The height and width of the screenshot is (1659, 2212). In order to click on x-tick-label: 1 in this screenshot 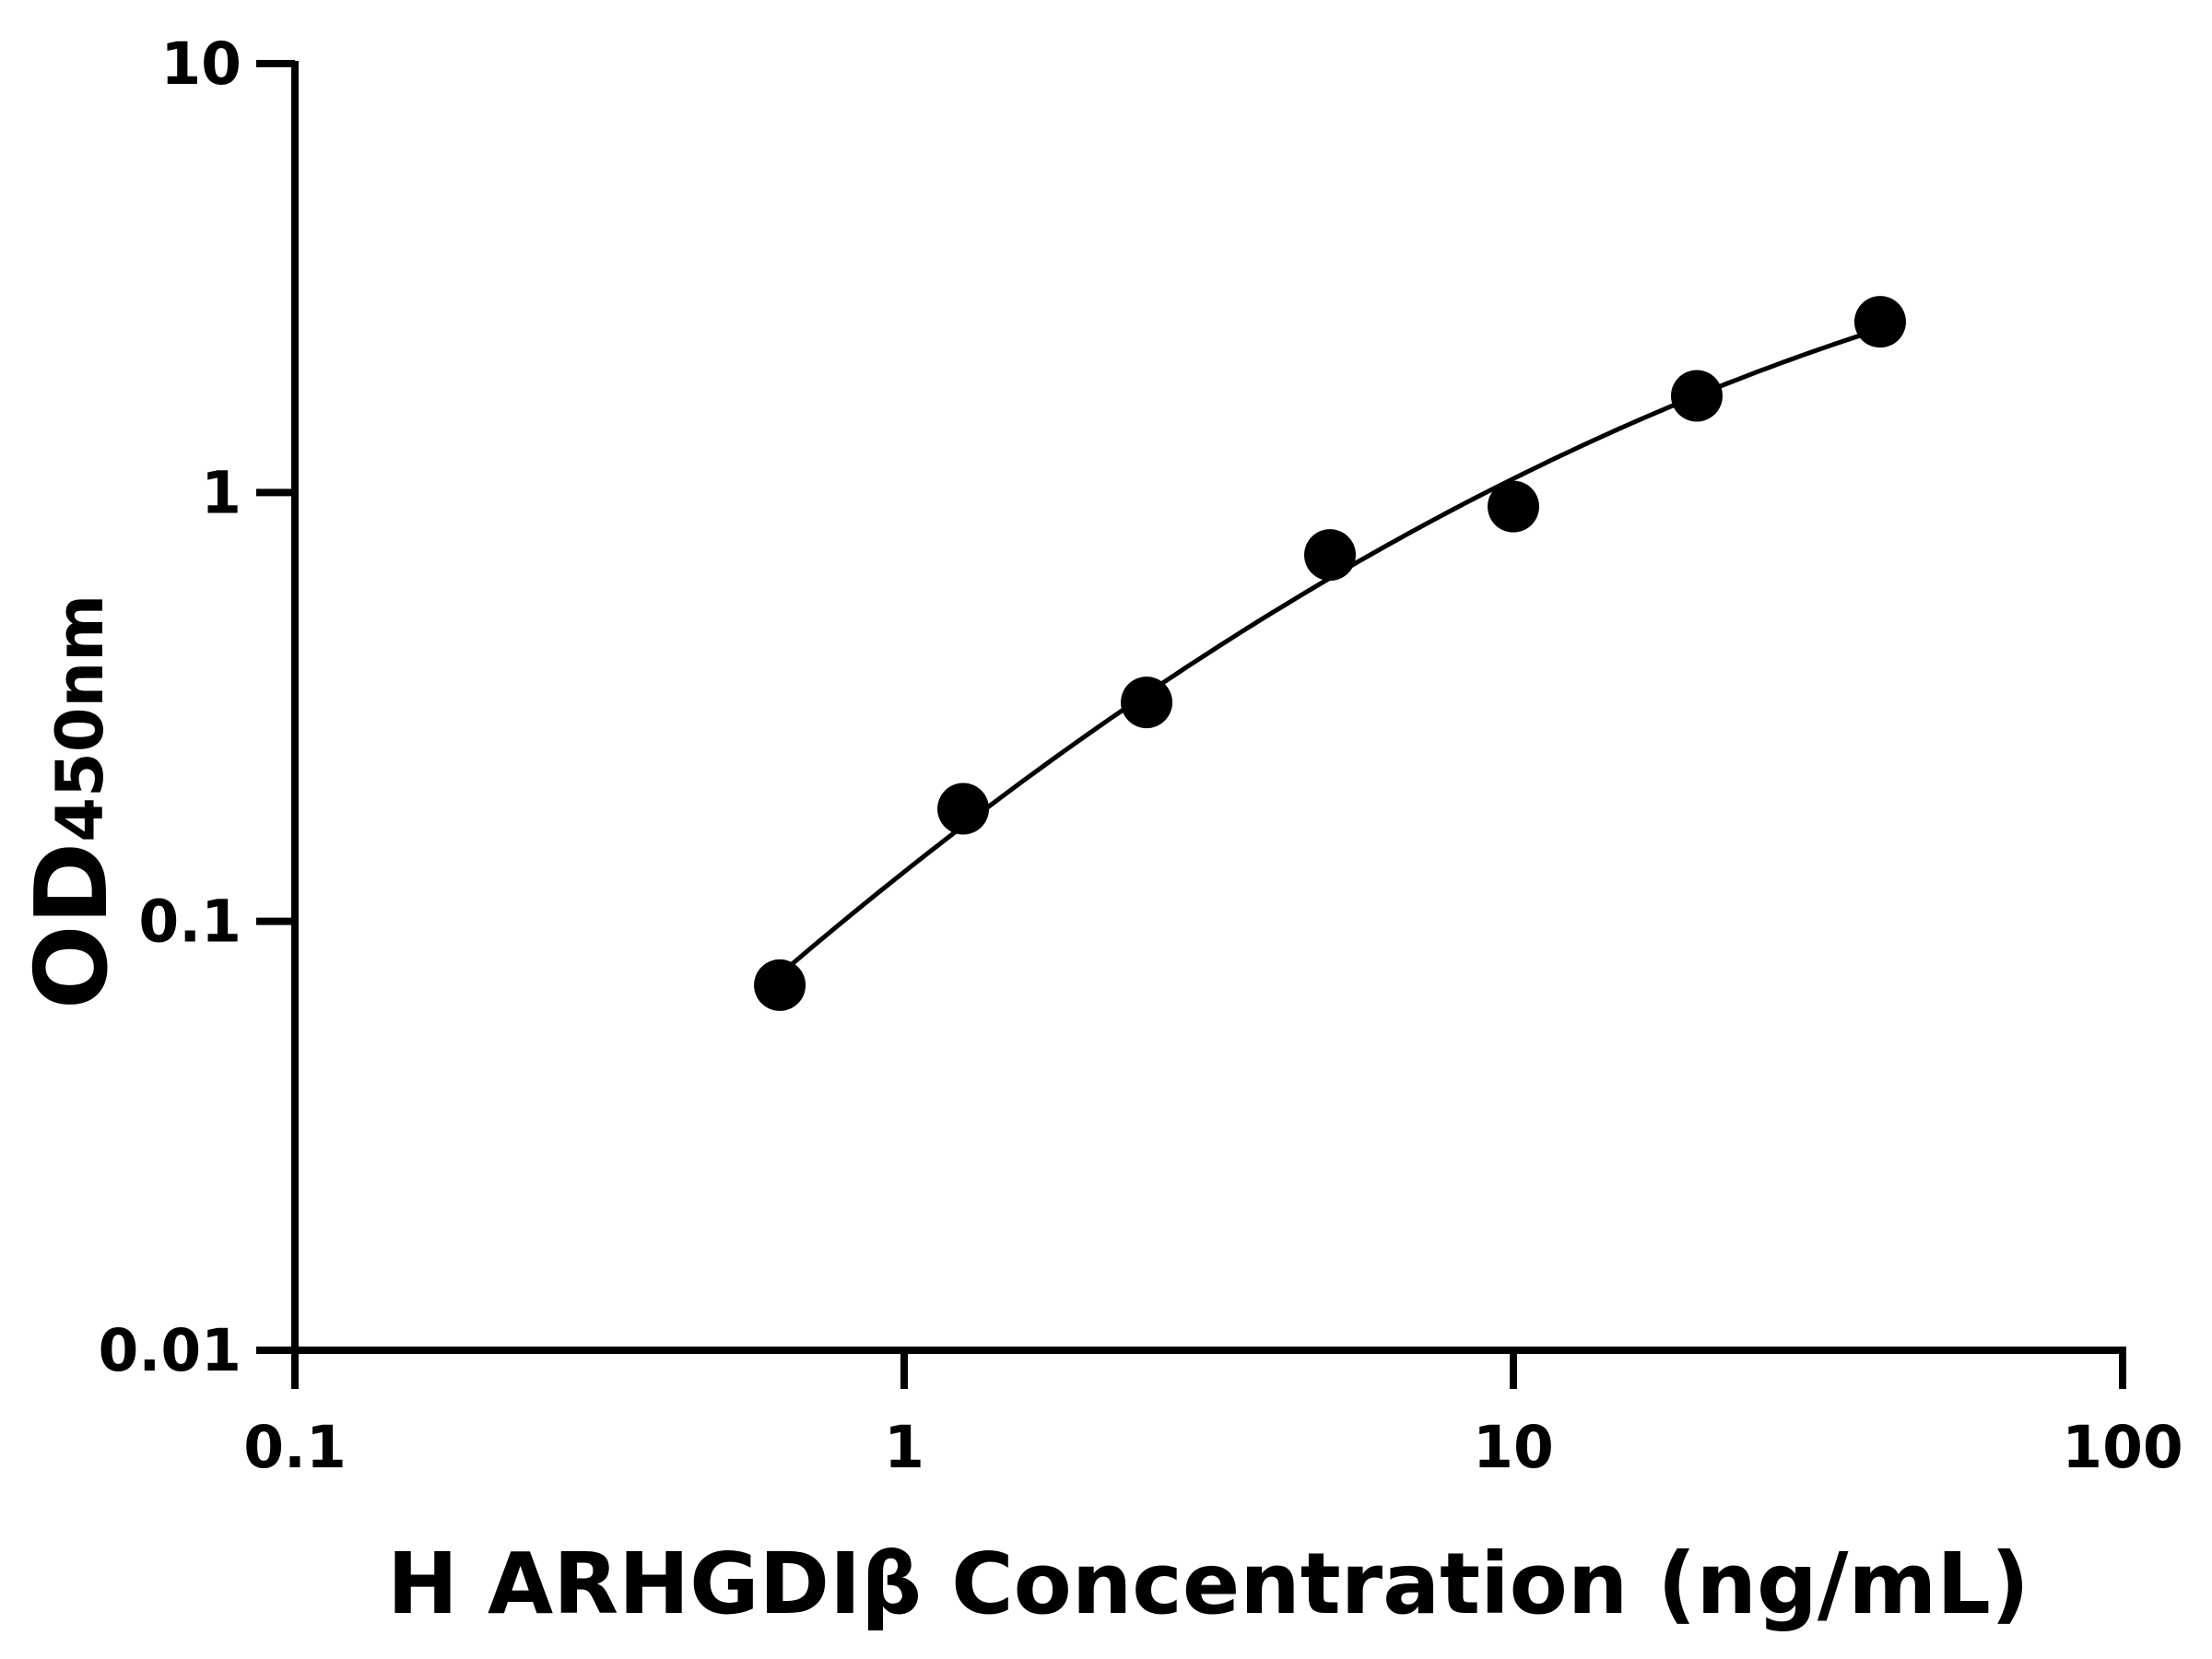, I will do `click(904, 1447)`.